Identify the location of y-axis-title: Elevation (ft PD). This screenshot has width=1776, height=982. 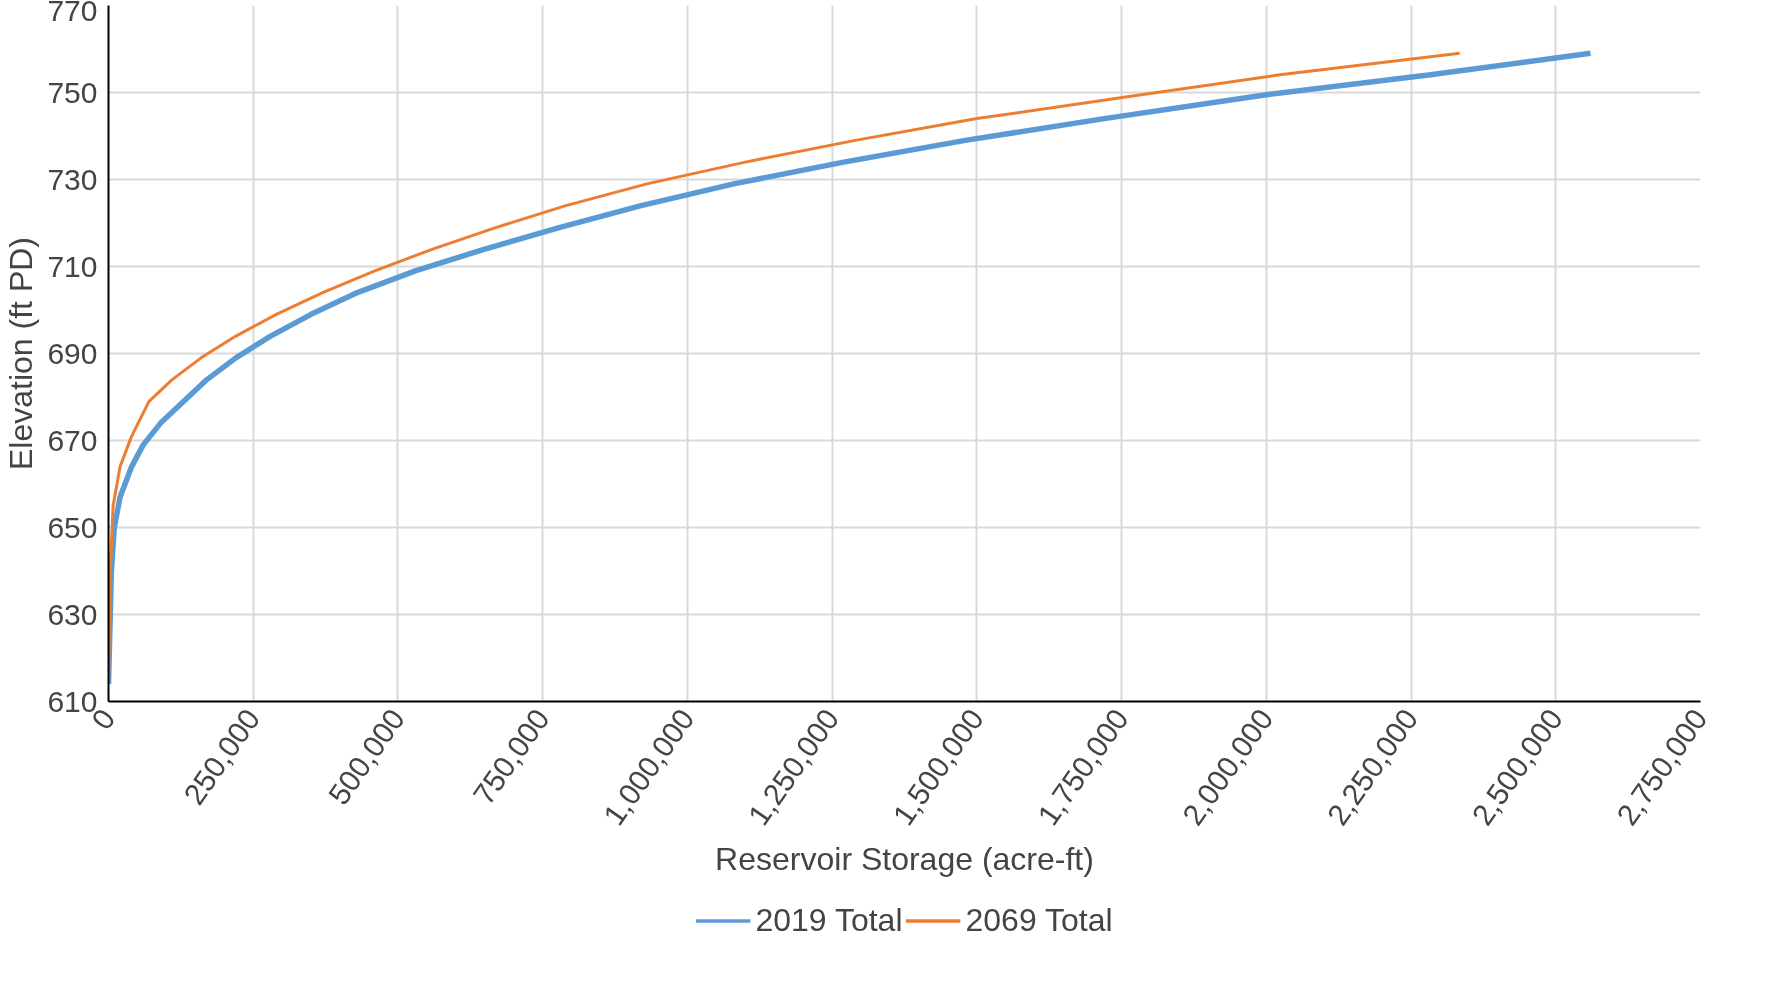
(21, 353).